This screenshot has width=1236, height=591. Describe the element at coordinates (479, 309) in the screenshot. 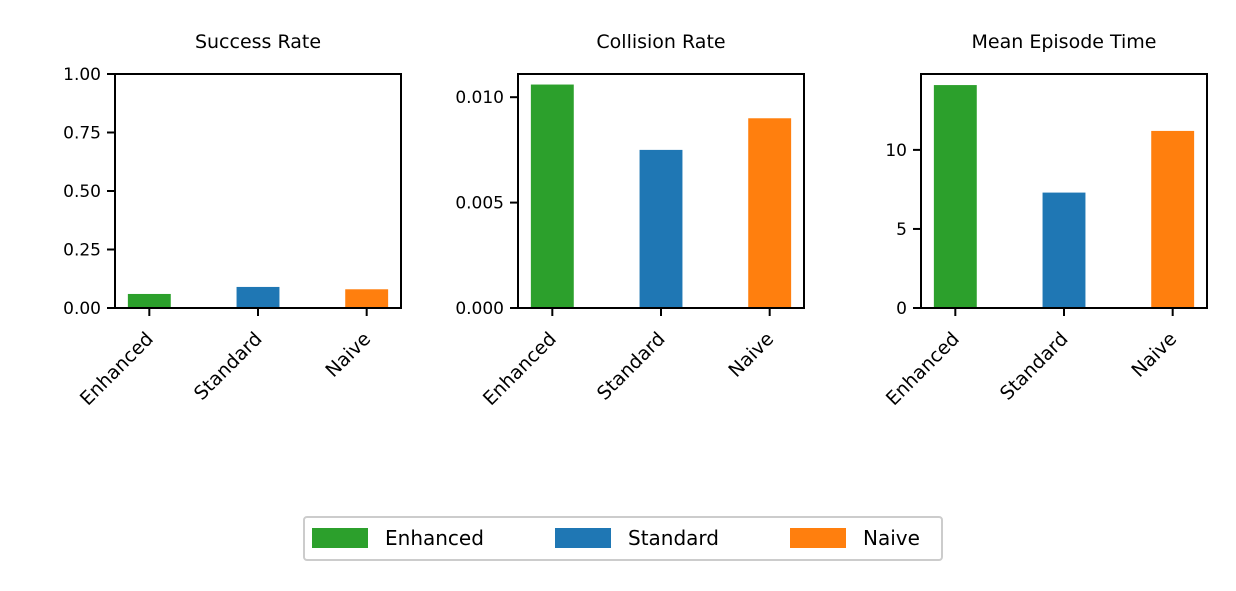

I see `collision-rate-ytick-label: 0.000` at that location.